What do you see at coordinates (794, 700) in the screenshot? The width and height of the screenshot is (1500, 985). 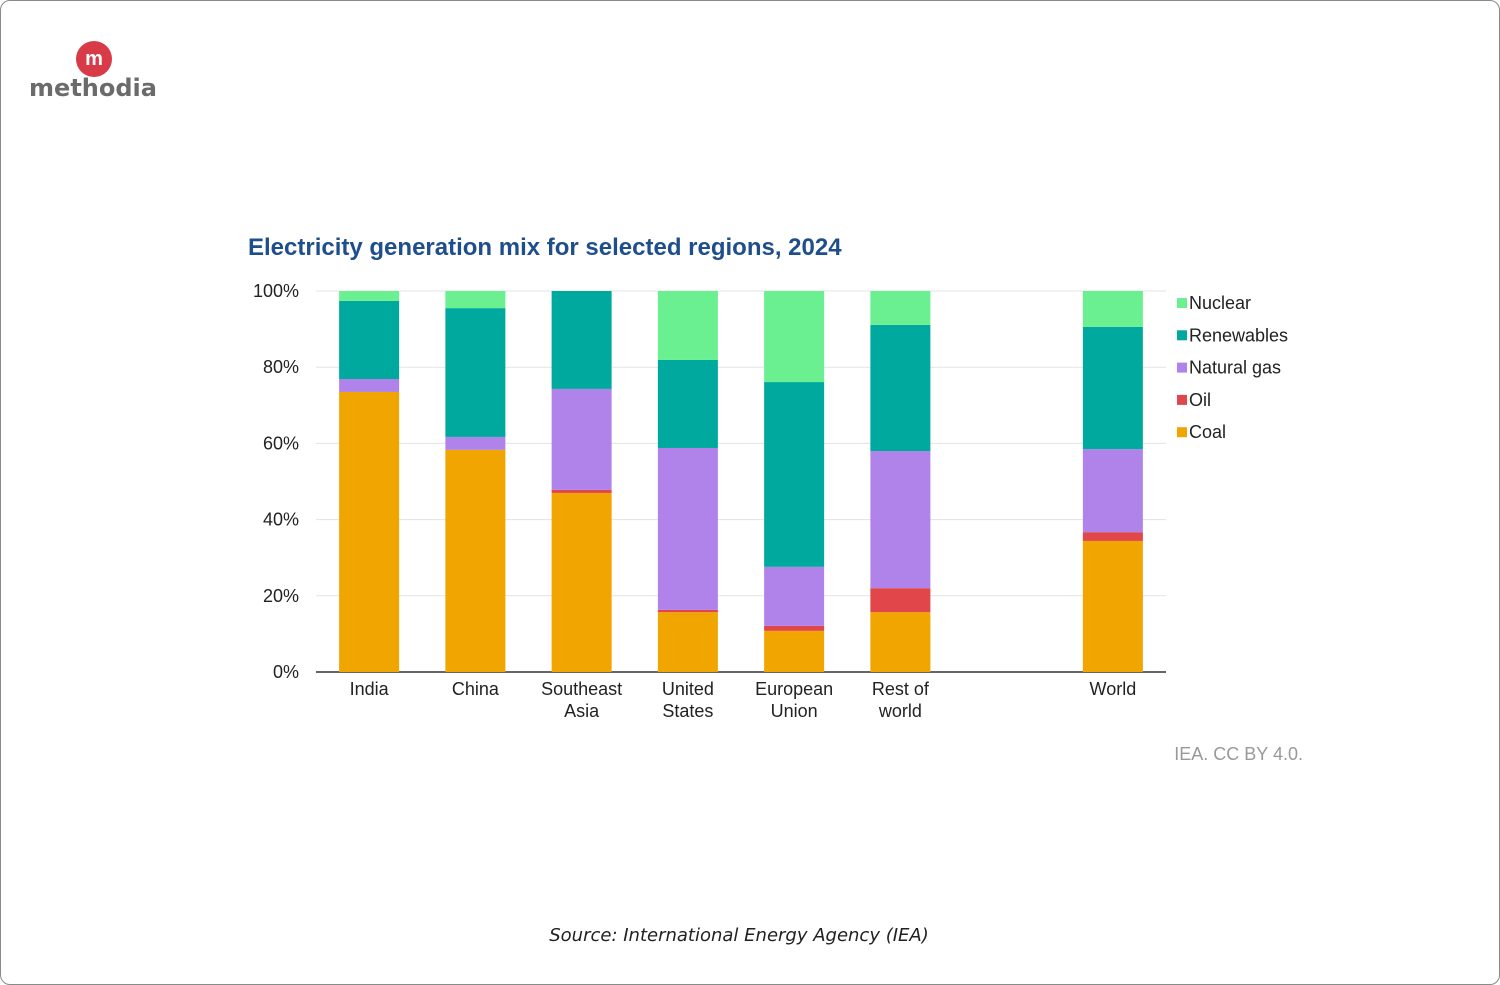 I see `x-tick-label: European Union` at bounding box center [794, 700].